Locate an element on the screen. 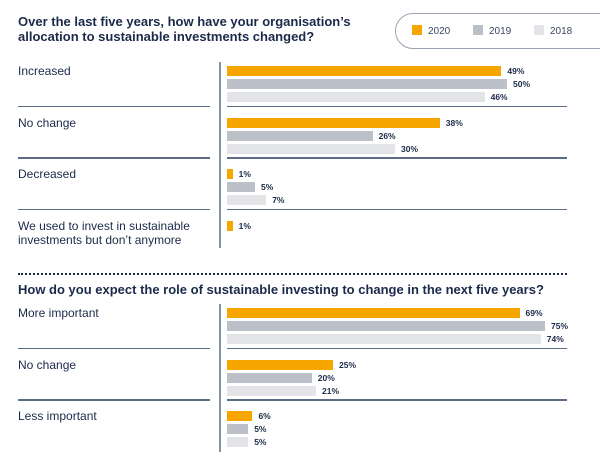 This screenshot has width=600, height=457. value-label-2019: 20% is located at coordinates (326, 377).